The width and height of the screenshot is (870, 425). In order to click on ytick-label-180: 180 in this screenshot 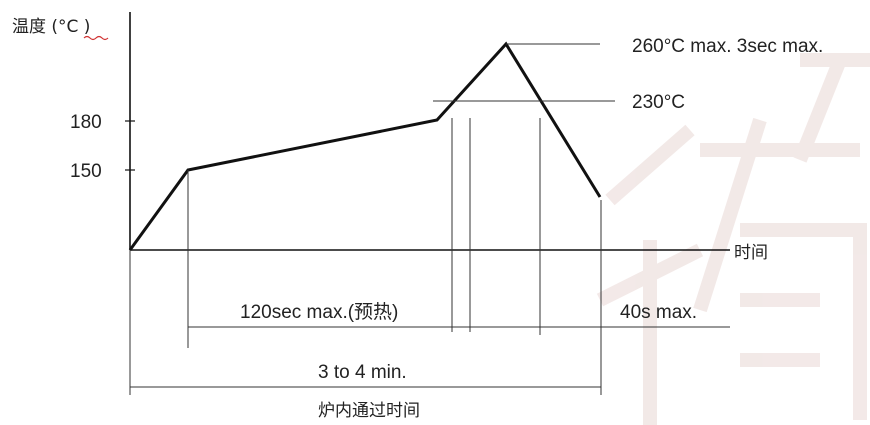, I will do `click(86, 122)`.